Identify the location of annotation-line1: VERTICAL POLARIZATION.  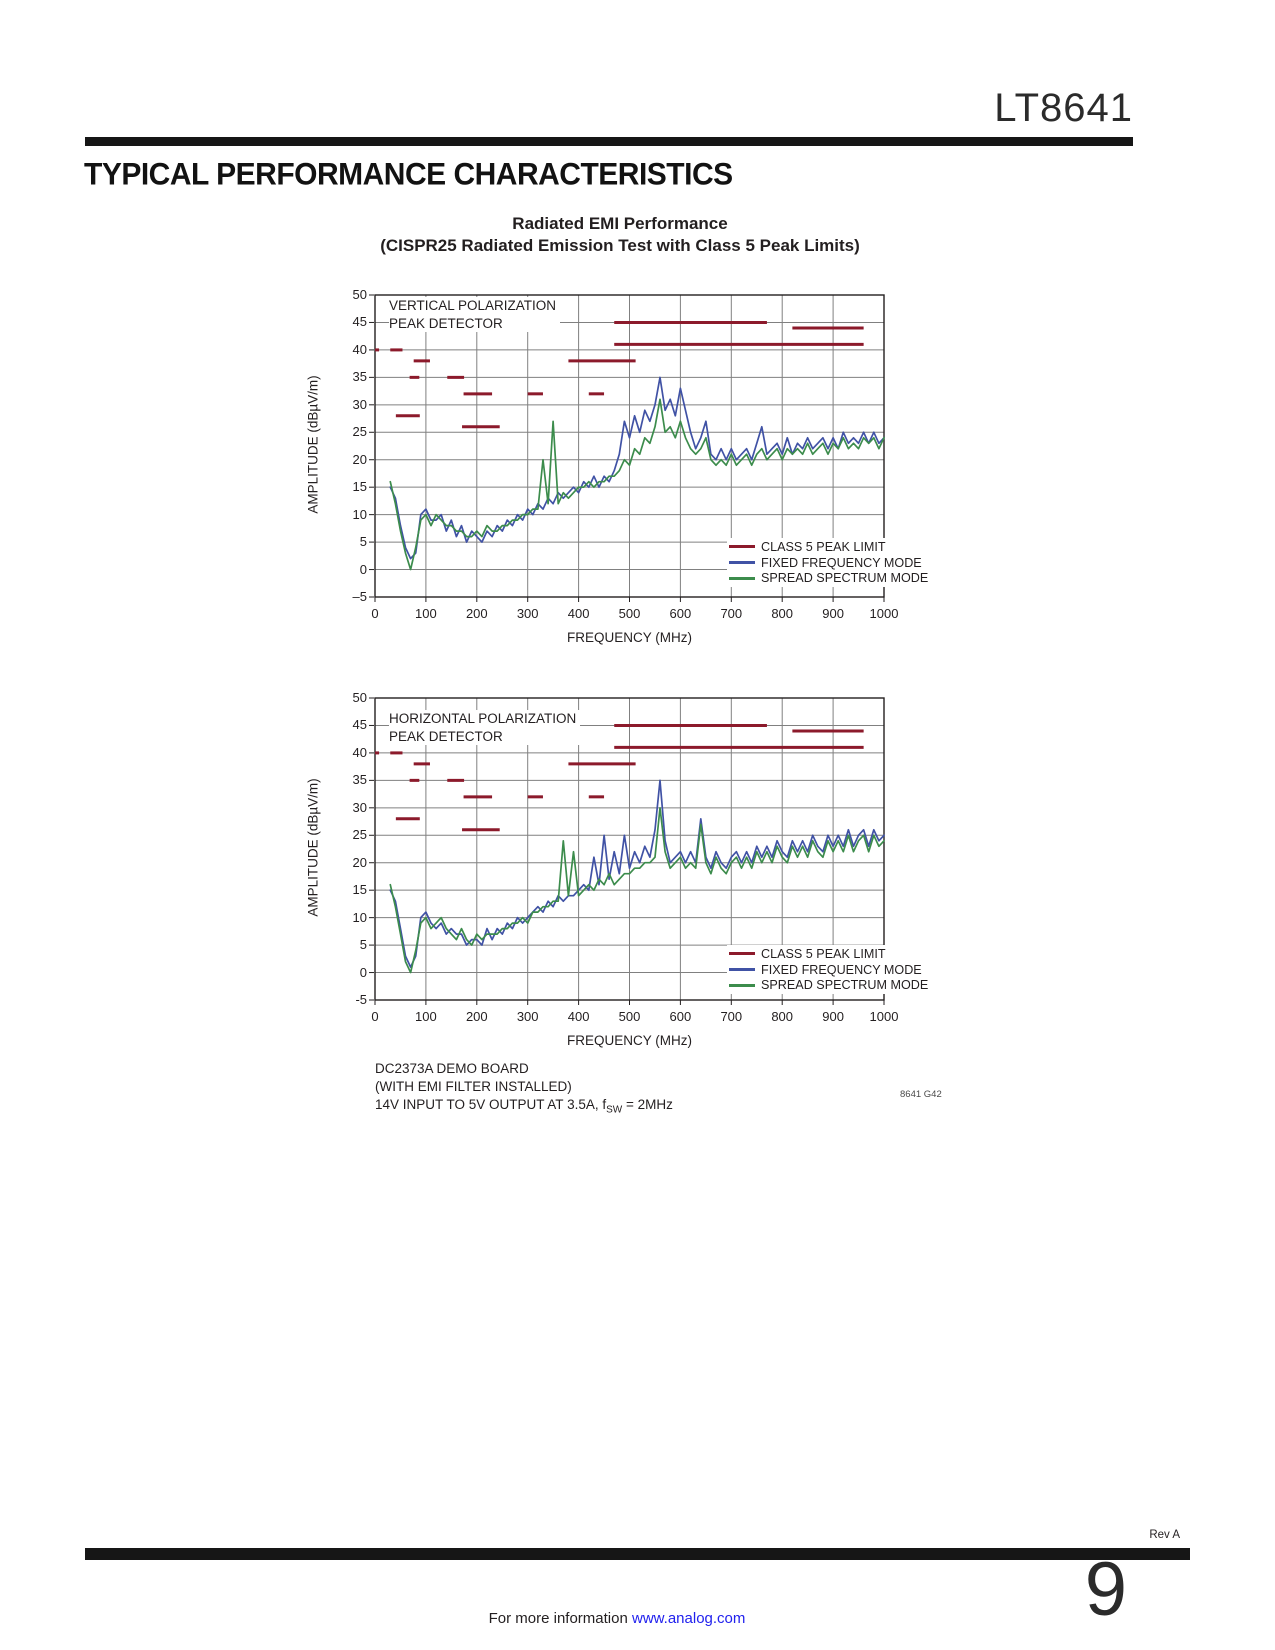
(473, 305).